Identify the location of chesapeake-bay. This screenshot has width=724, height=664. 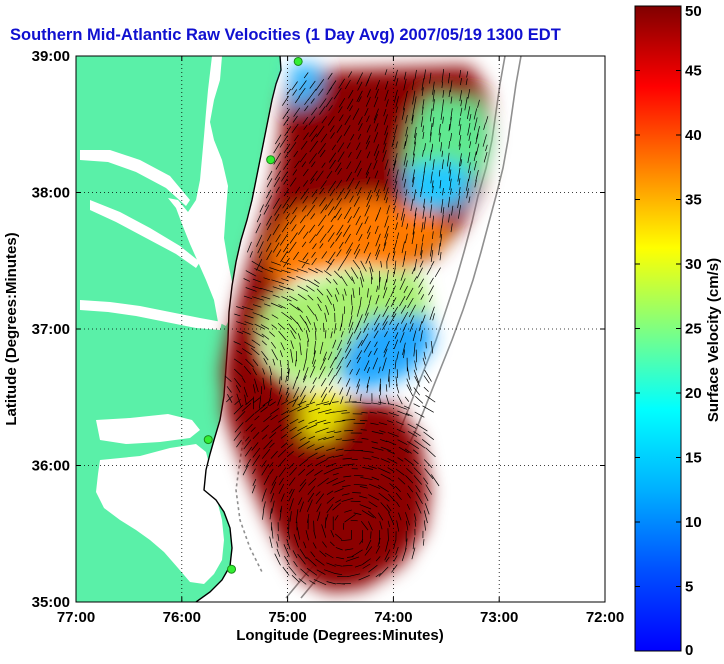
(201, 191).